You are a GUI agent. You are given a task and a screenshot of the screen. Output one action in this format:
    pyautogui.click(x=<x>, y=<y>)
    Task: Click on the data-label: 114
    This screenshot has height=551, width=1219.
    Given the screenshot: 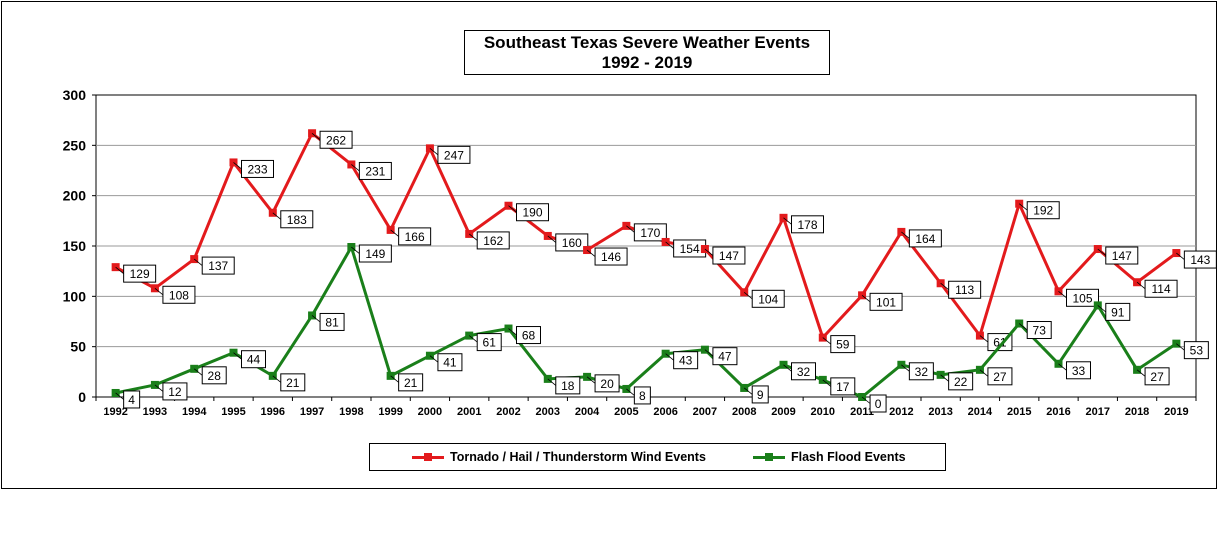 What is the action you would take?
    pyautogui.click(x=1161, y=289)
    